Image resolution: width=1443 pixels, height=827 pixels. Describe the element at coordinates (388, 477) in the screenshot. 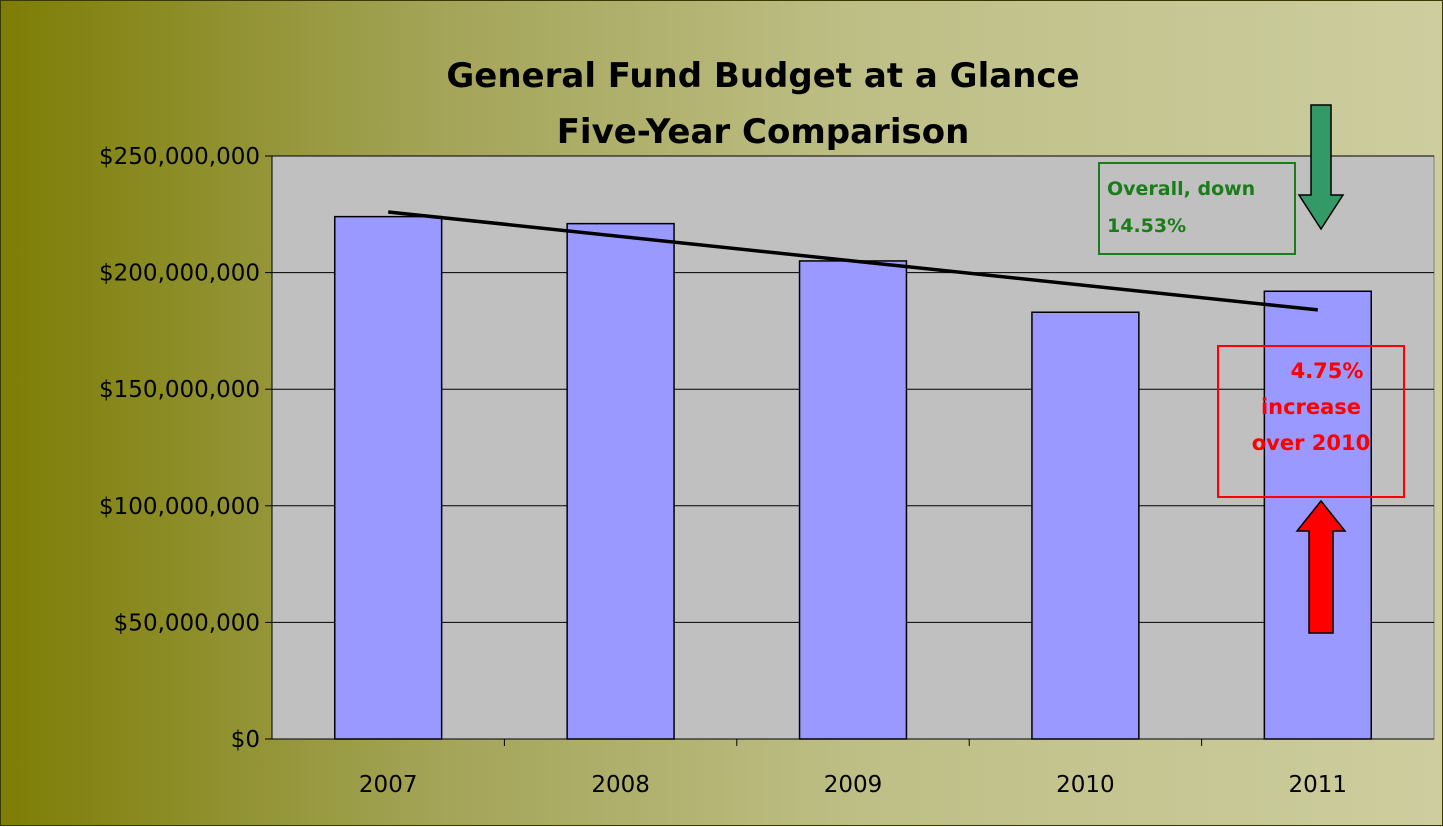

I see `bar-2007` at that location.